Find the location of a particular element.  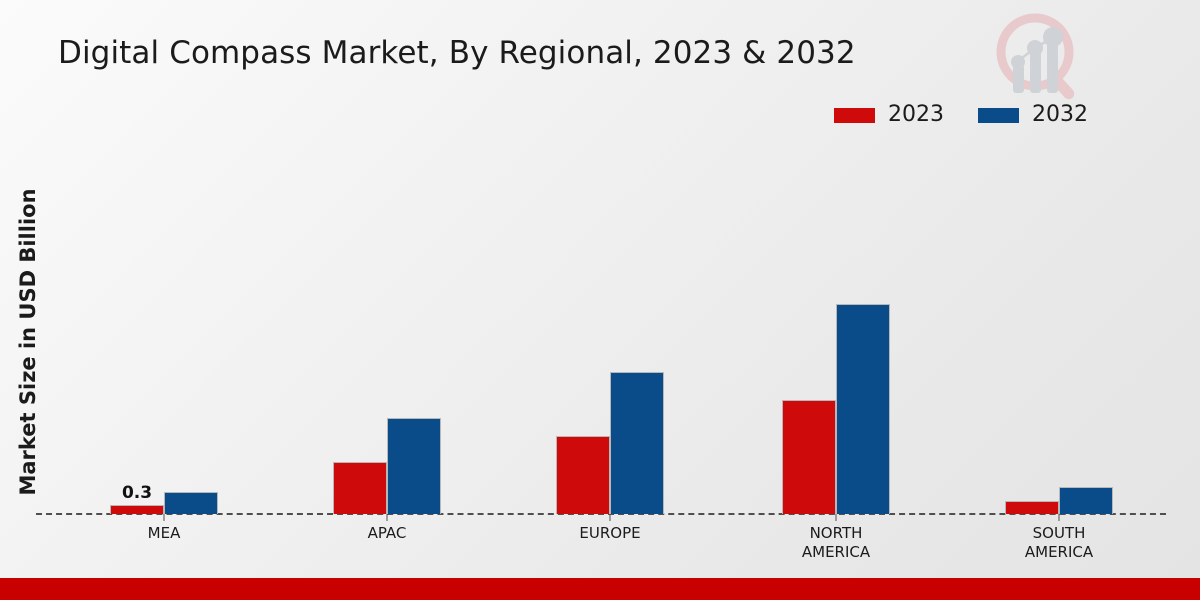

bar-2023-south-america is located at coordinates (1032, 507).